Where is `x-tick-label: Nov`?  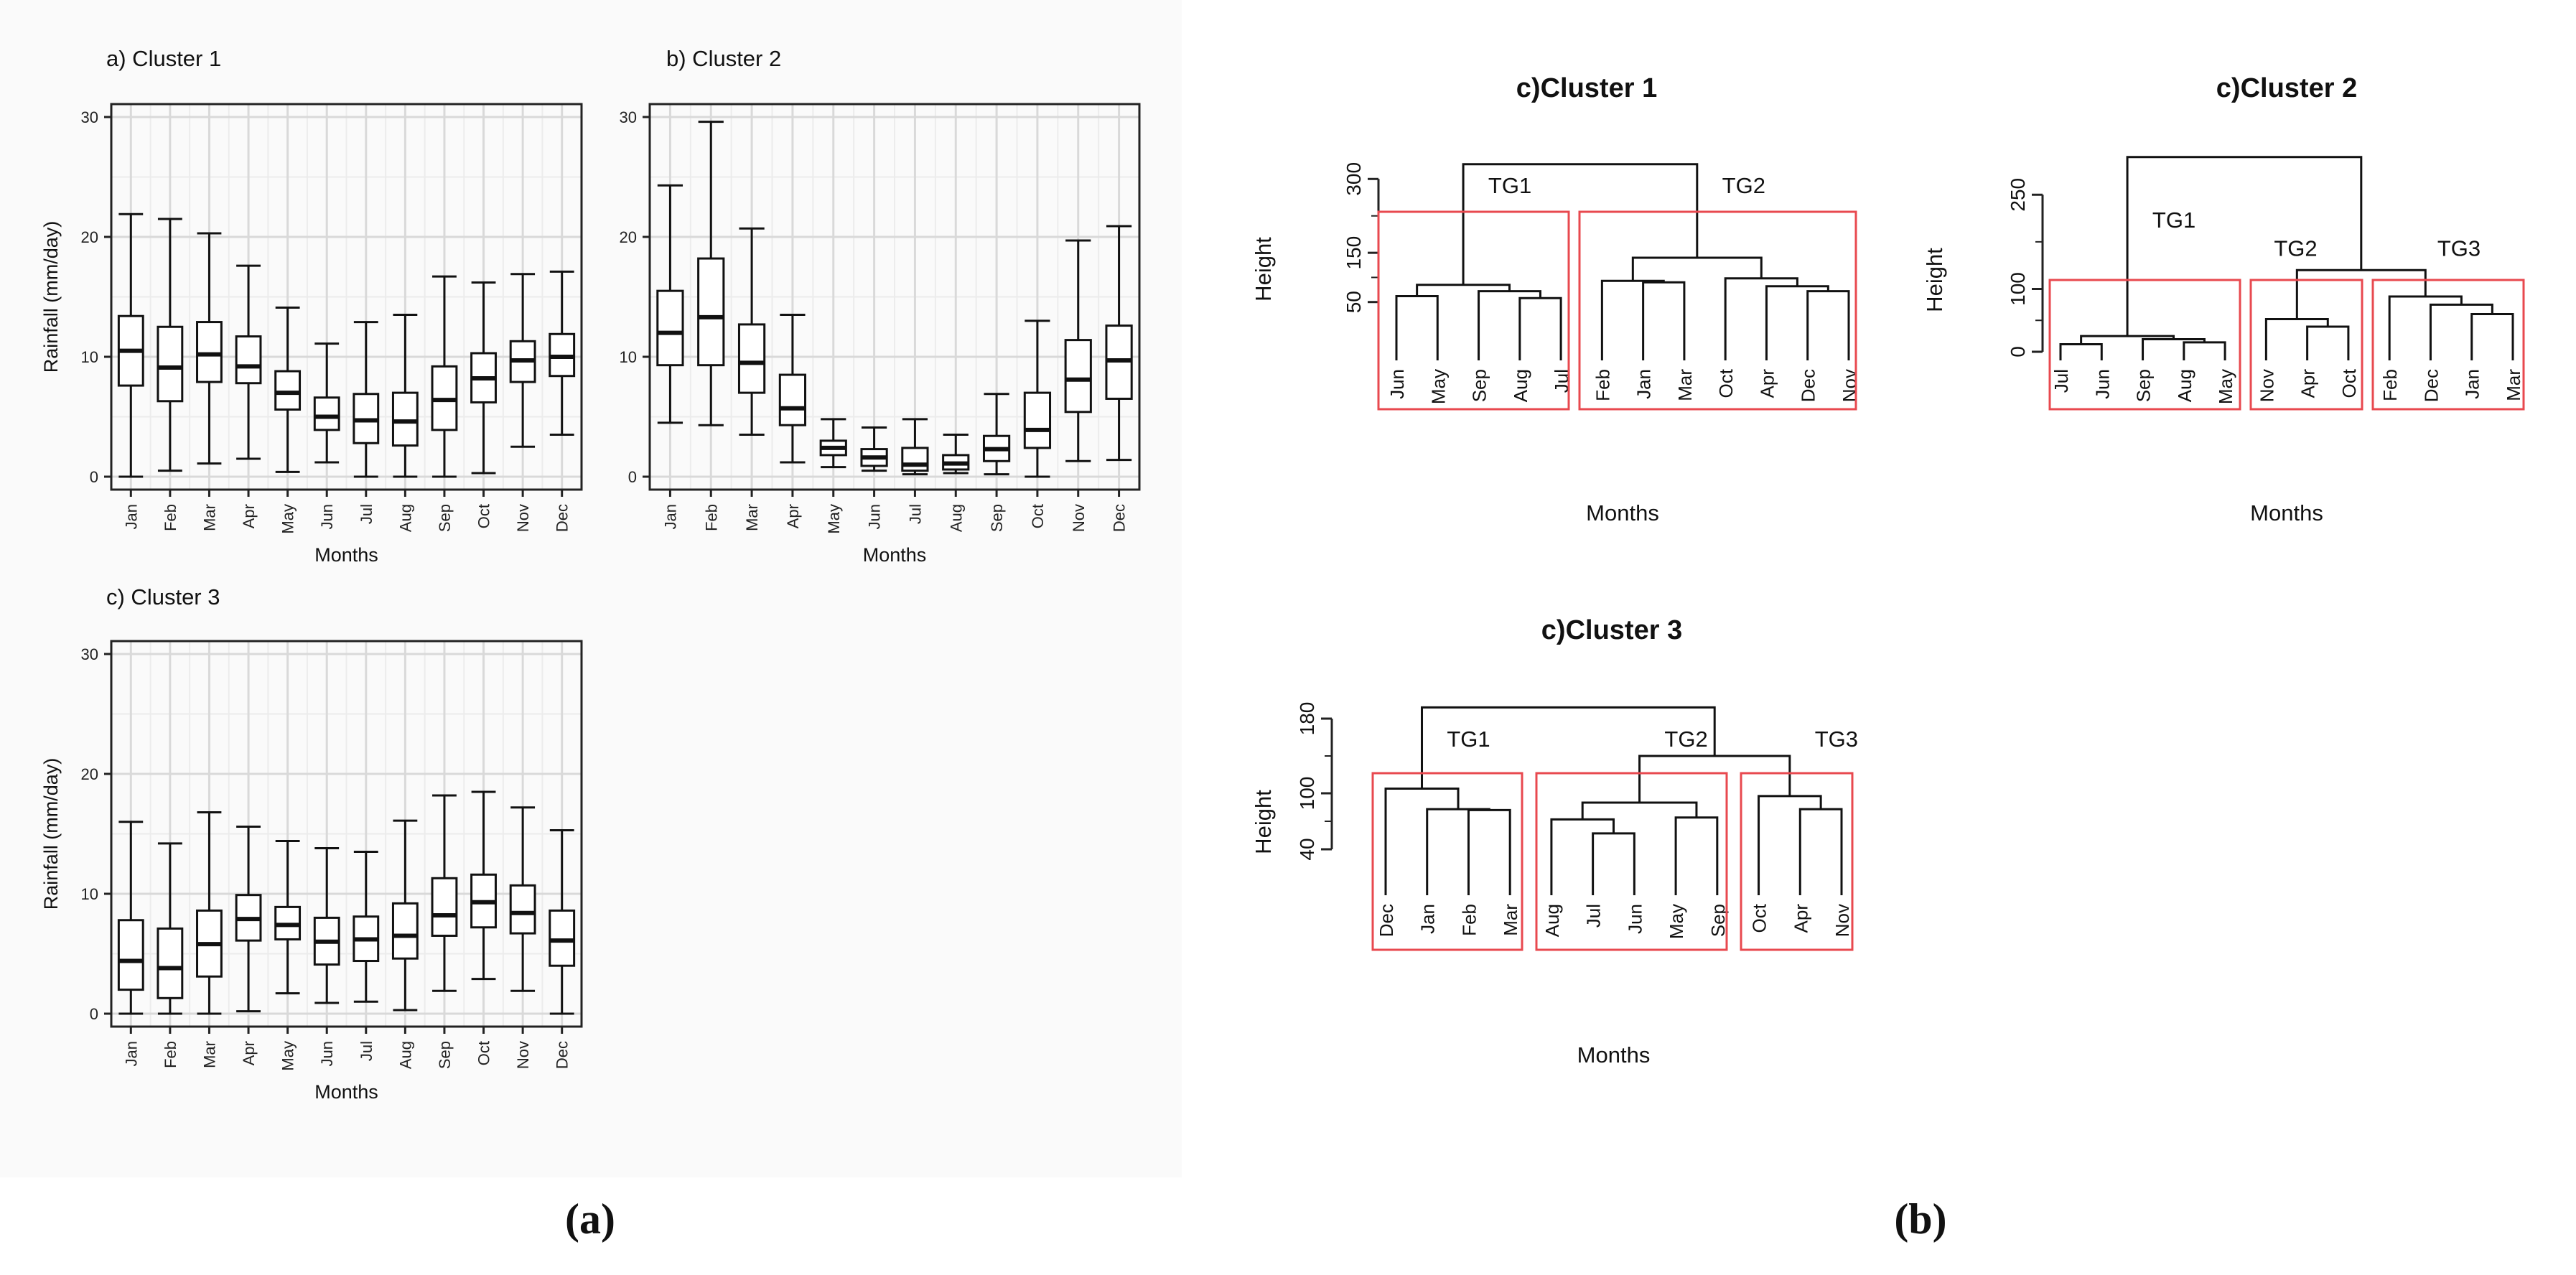
x-tick-label: Nov is located at coordinates (523, 1055).